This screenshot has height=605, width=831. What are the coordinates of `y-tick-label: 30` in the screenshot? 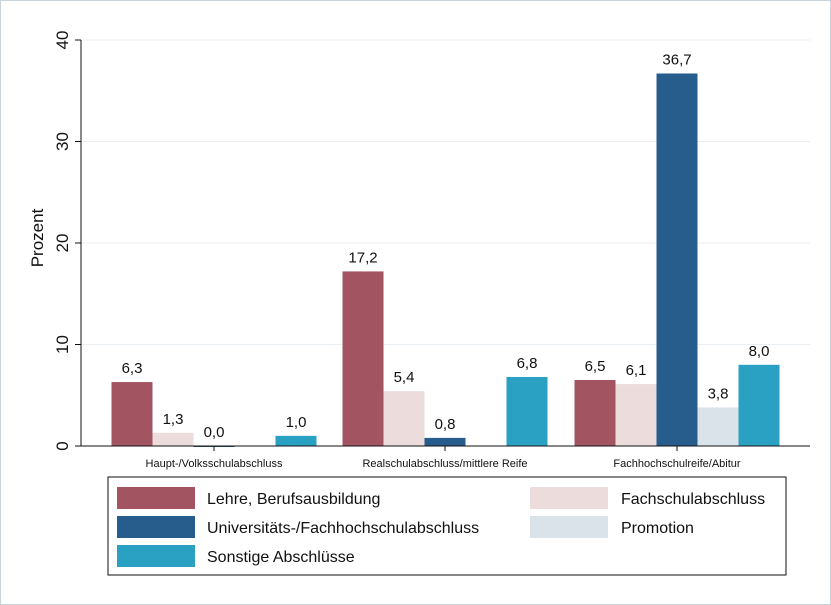 It's located at (62, 141).